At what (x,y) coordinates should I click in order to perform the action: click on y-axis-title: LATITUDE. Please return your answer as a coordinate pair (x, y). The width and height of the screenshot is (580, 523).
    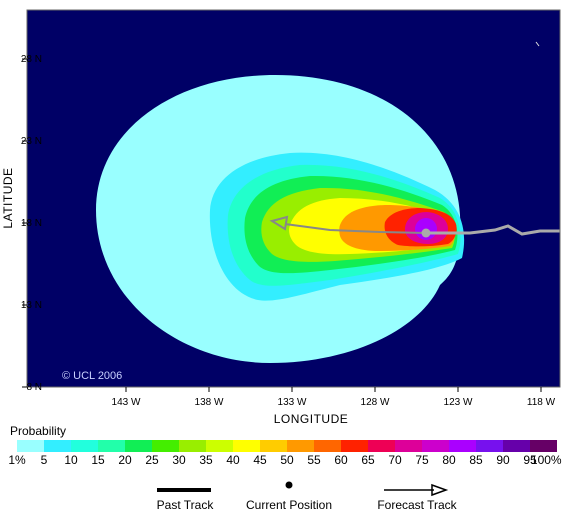
    Looking at the image, I should click on (8, 197).